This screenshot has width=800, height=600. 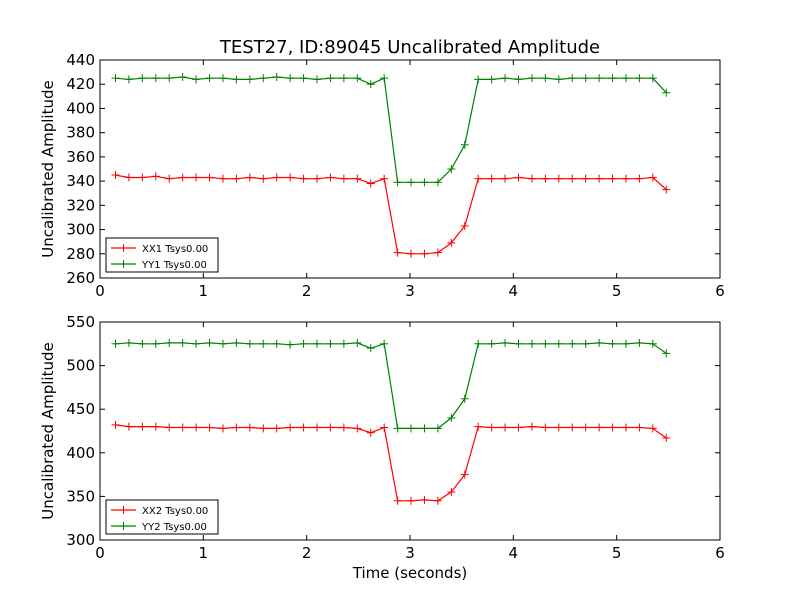 What do you see at coordinates (175, 249) in the screenshot?
I see `legend-label: XX1 Tsys0.00` at bounding box center [175, 249].